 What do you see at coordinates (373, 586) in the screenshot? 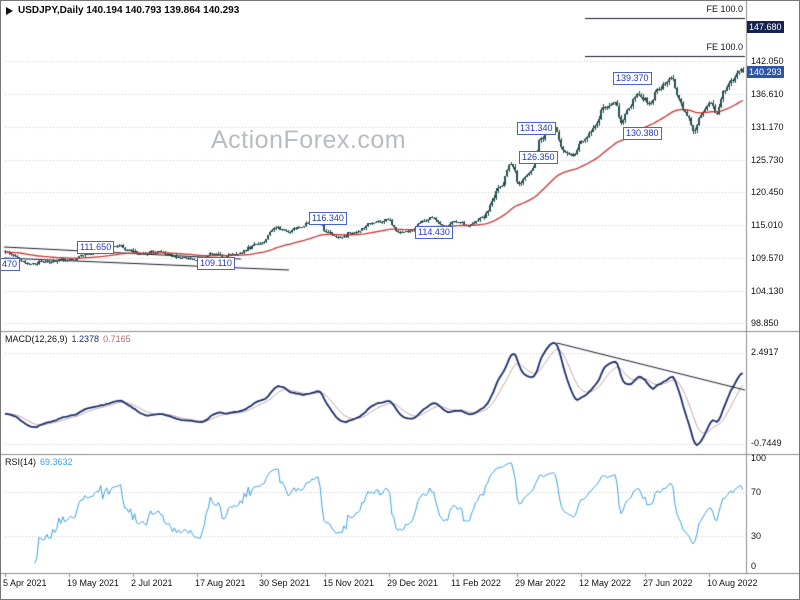
I see `time-axis` at bounding box center [373, 586].